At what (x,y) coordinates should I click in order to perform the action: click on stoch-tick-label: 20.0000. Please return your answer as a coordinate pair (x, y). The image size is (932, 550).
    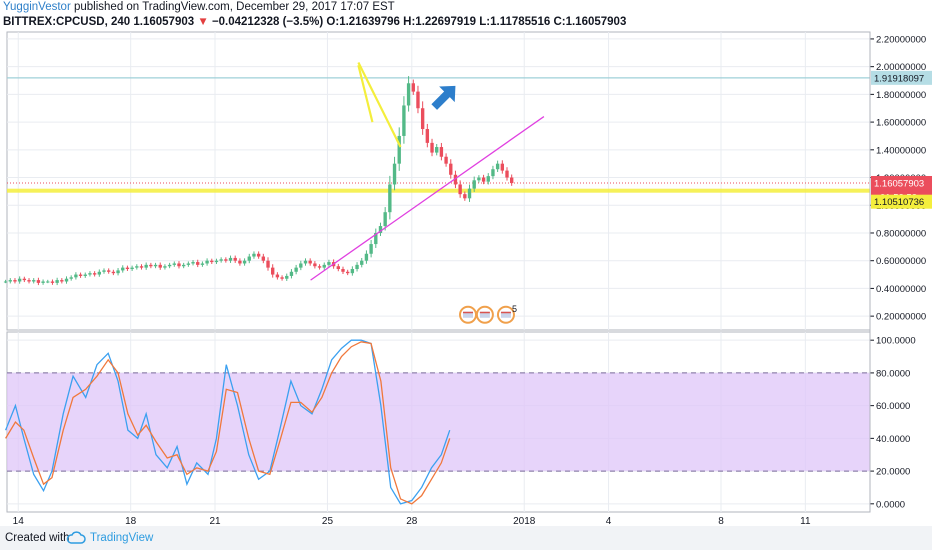
    Looking at the image, I should click on (893, 472).